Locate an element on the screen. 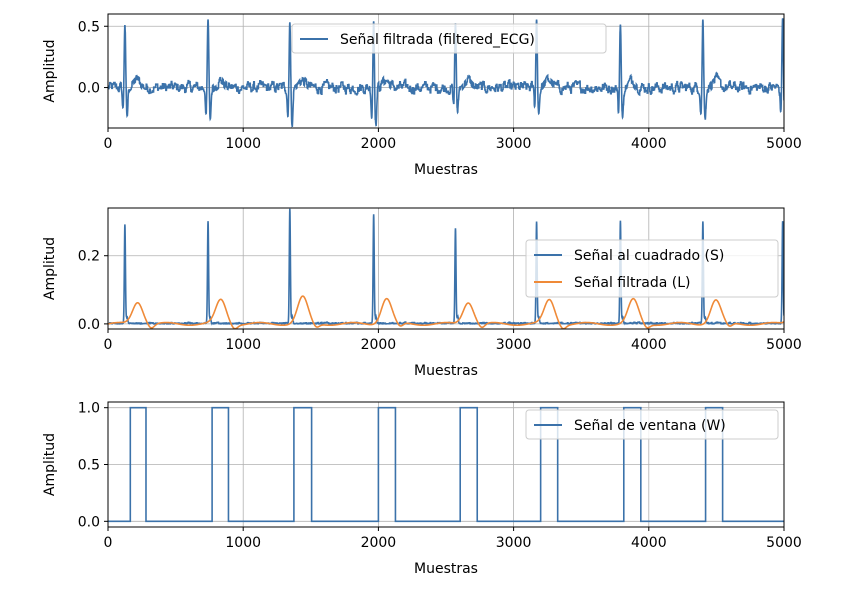 This screenshot has width=842, height=606. legend: Señal filtrada (filtered_ECG) is located at coordinates (449, 38).